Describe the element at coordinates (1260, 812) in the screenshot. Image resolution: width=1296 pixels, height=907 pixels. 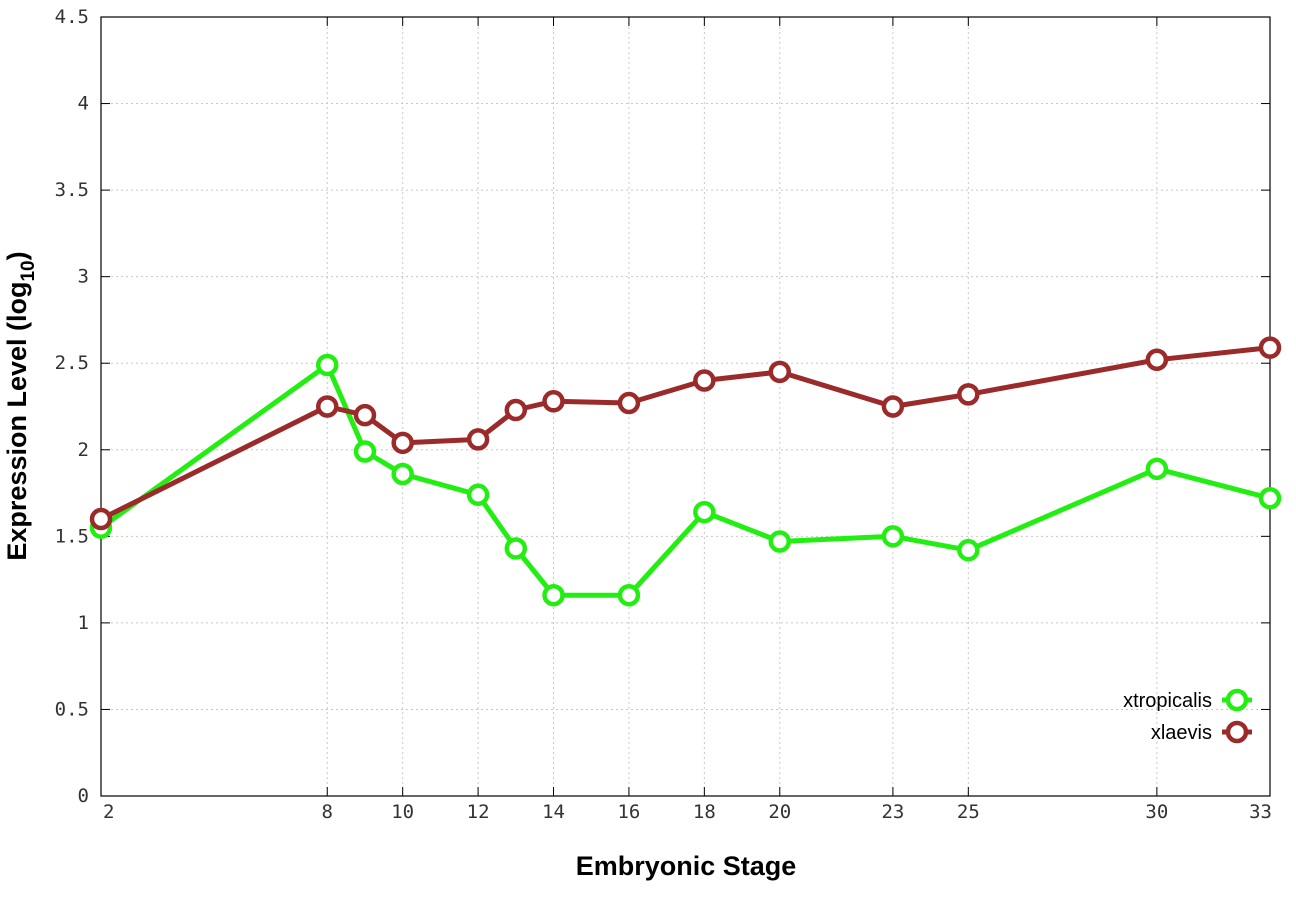
I see `x-tick-label: 33` at that location.